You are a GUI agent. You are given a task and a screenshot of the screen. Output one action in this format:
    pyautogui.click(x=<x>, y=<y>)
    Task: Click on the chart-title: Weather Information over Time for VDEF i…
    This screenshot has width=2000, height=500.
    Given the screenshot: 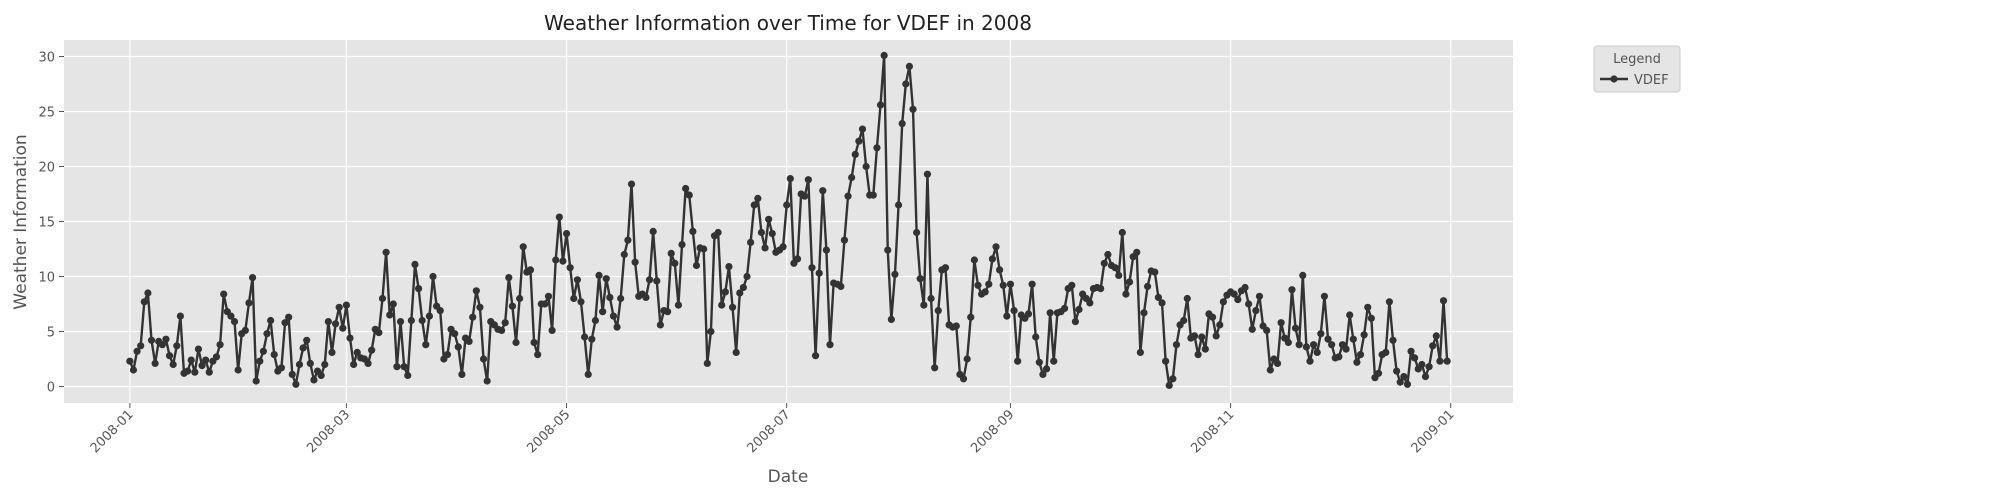 What is the action you would take?
    pyautogui.click(x=788, y=23)
    